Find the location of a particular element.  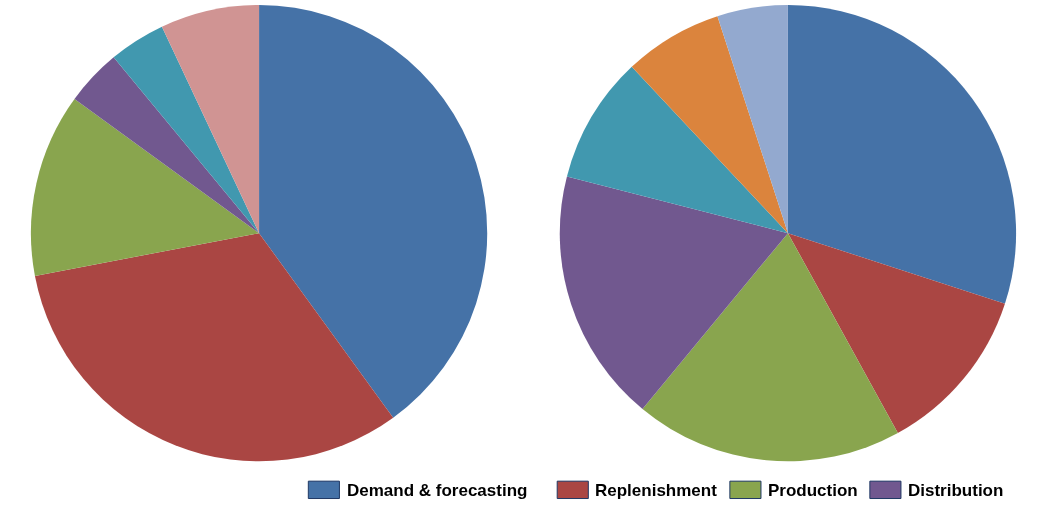

legend-label: Production is located at coordinates (813, 490).